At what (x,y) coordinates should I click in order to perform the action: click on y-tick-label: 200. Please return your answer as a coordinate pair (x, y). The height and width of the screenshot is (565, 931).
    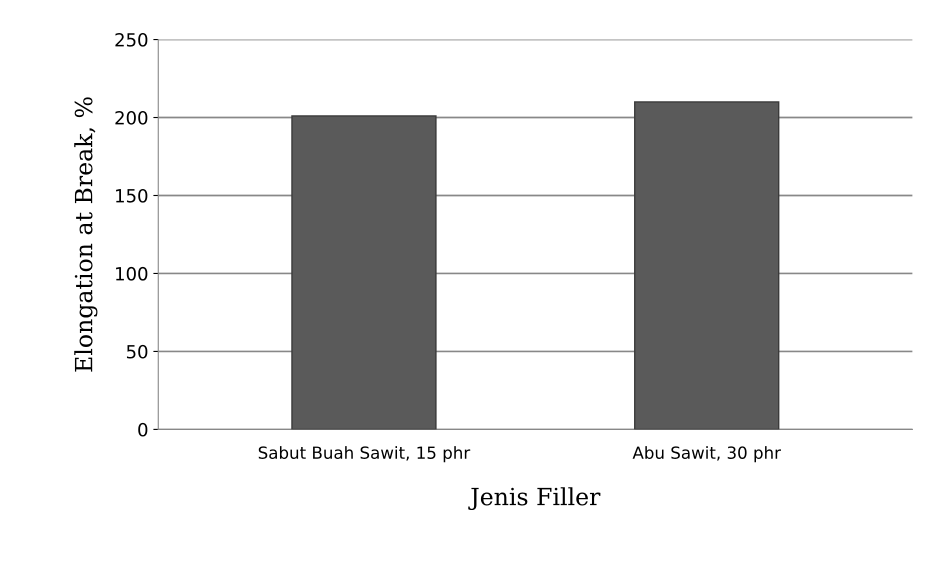
    Looking at the image, I should click on (131, 117).